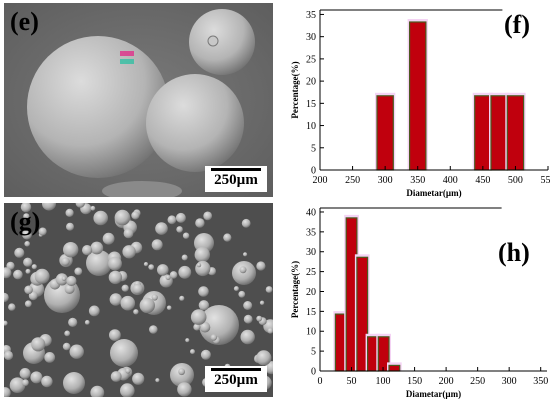 This screenshot has height=401, width=550. What do you see at coordinates (236, 369) in the screenshot?
I see `scale-bar-line-g` at bounding box center [236, 369].